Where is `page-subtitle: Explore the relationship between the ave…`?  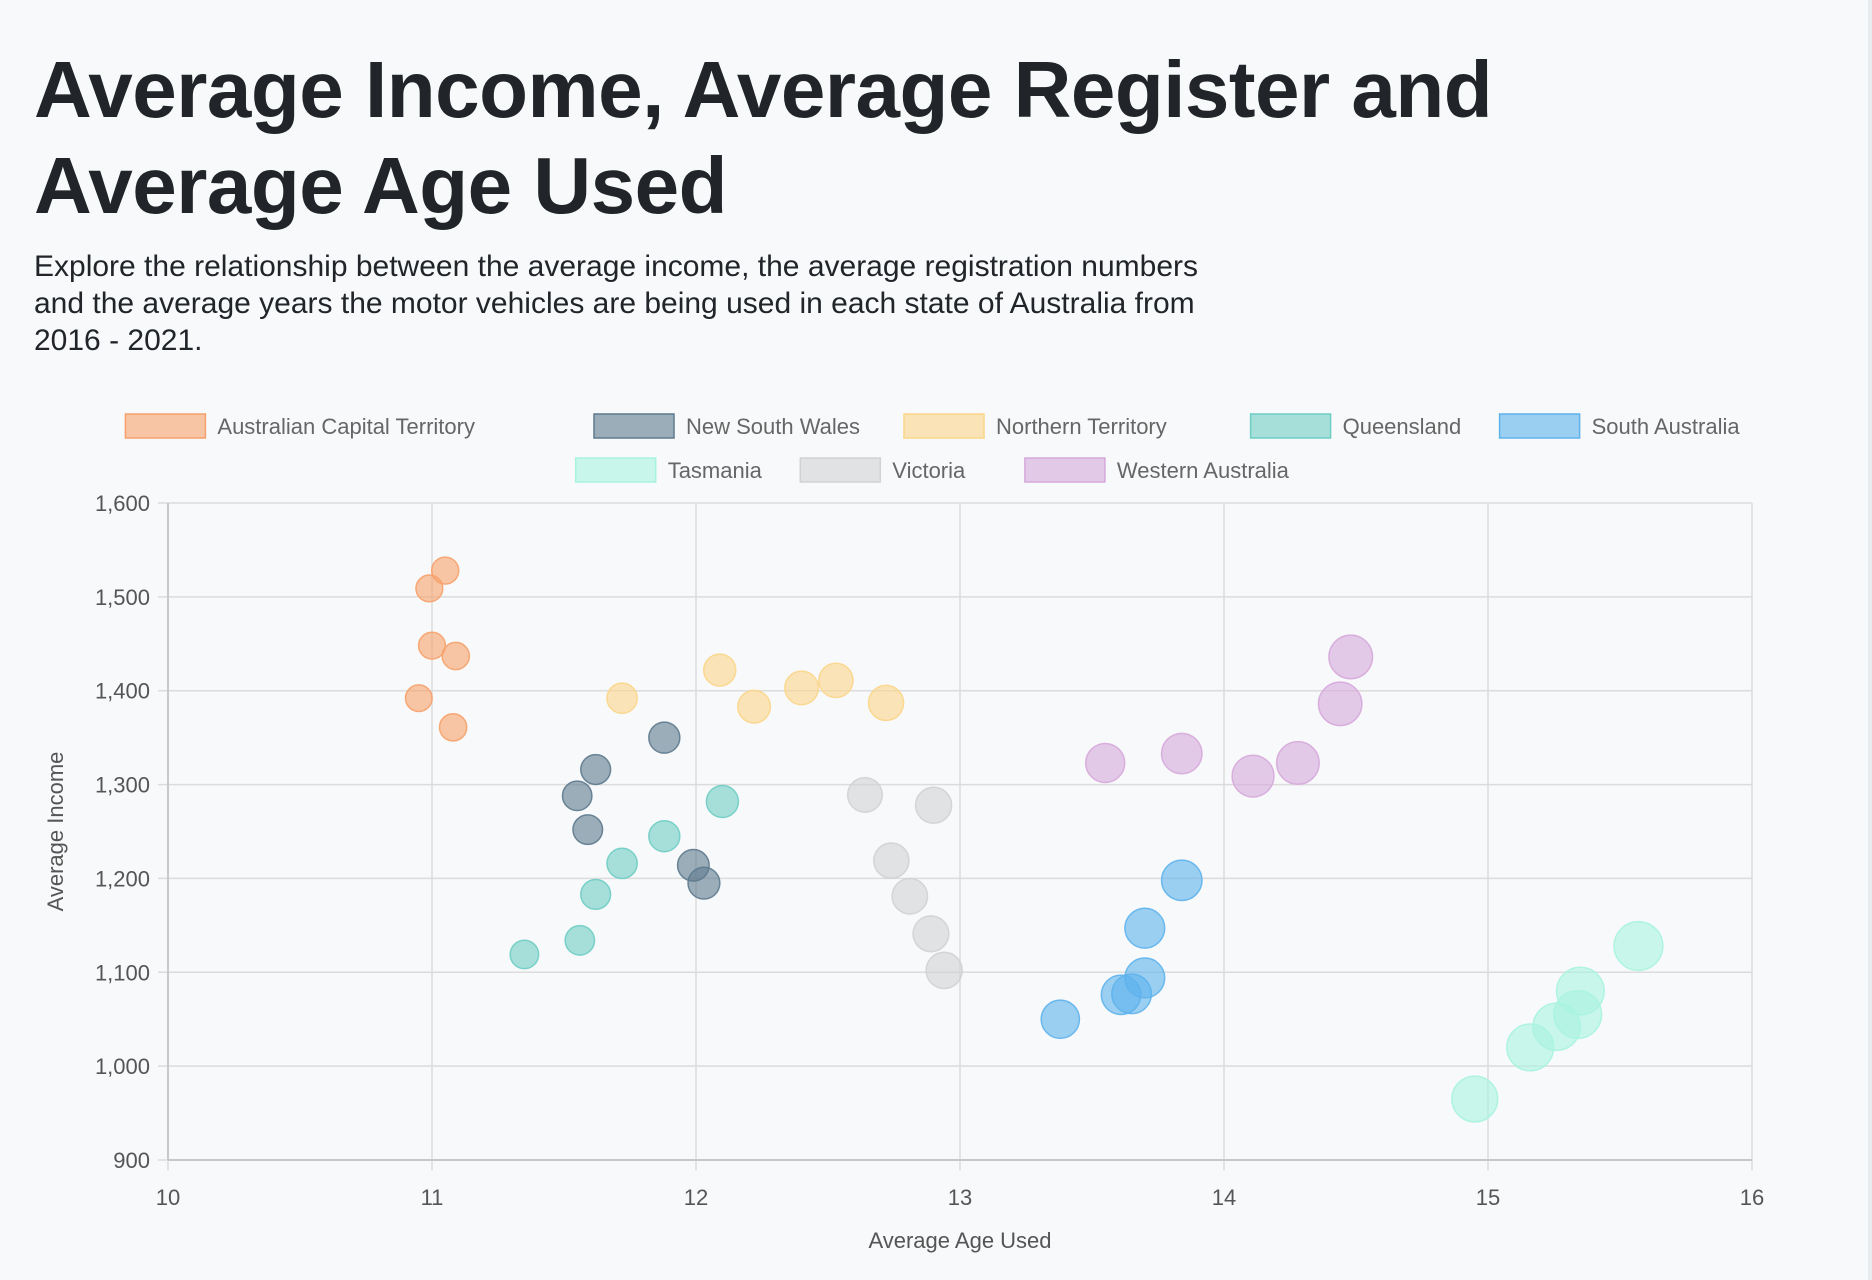 page-subtitle: Explore the relationship between the ave… is located at coordinates (616, 303).